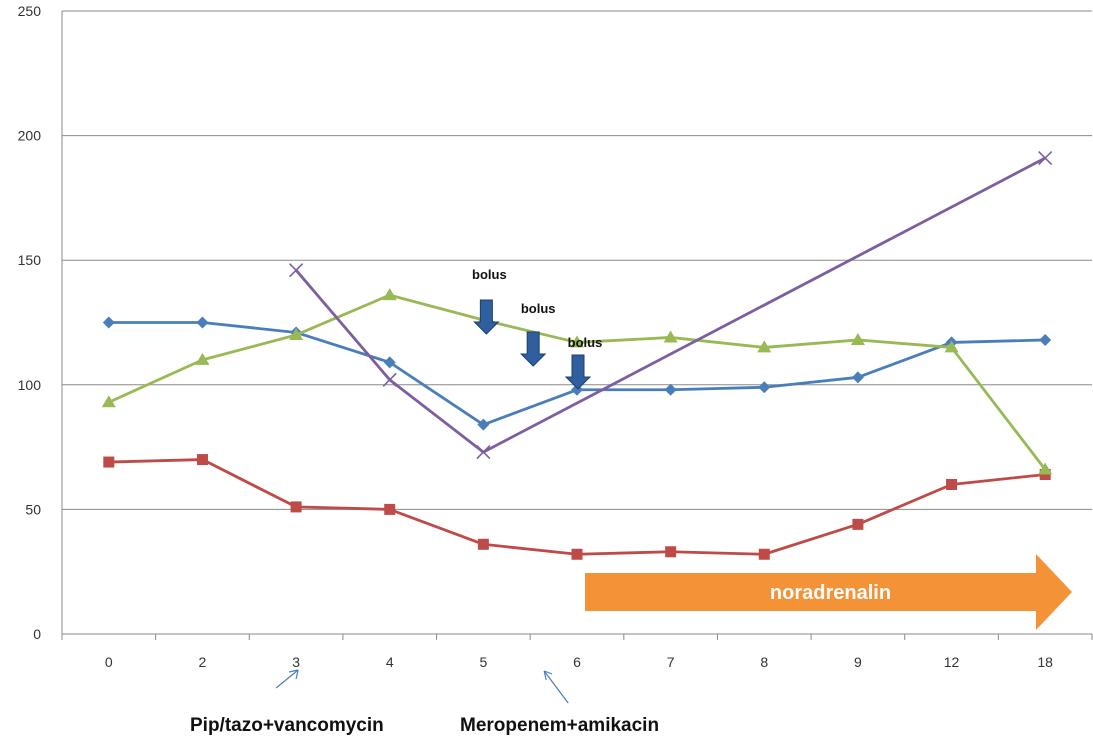 This screenshot has width=1093, height=746. I want to click on x-tick-label: 4, so click(390, 662).